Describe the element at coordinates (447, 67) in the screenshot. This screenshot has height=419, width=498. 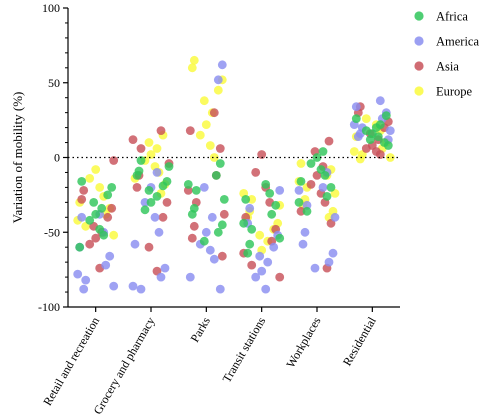
I see `legend-label: Asia` at that location.